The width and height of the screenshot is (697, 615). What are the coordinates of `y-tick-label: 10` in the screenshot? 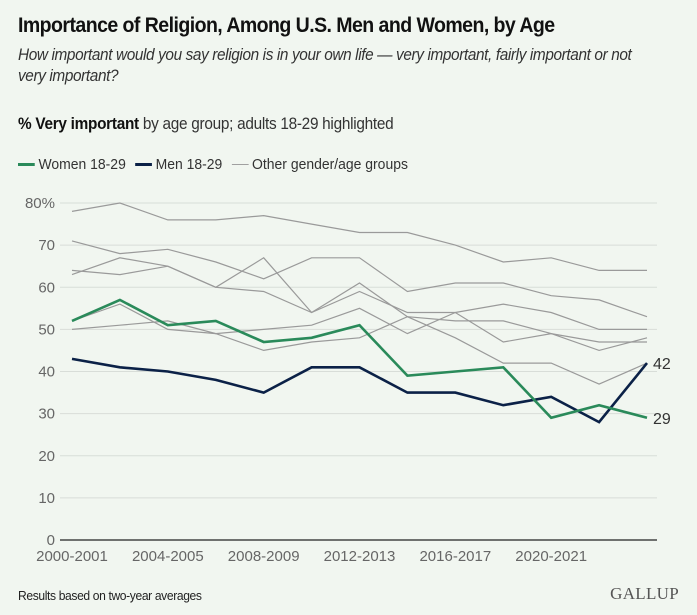 It's located at (46, 498).